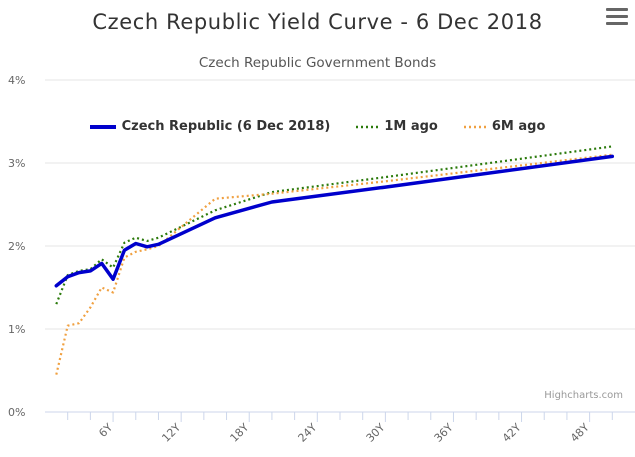  What do you see at coordinates (376, 433) in the screenshot?
I see `x-tick-label: 30Y` at bounding box center [376, 433].